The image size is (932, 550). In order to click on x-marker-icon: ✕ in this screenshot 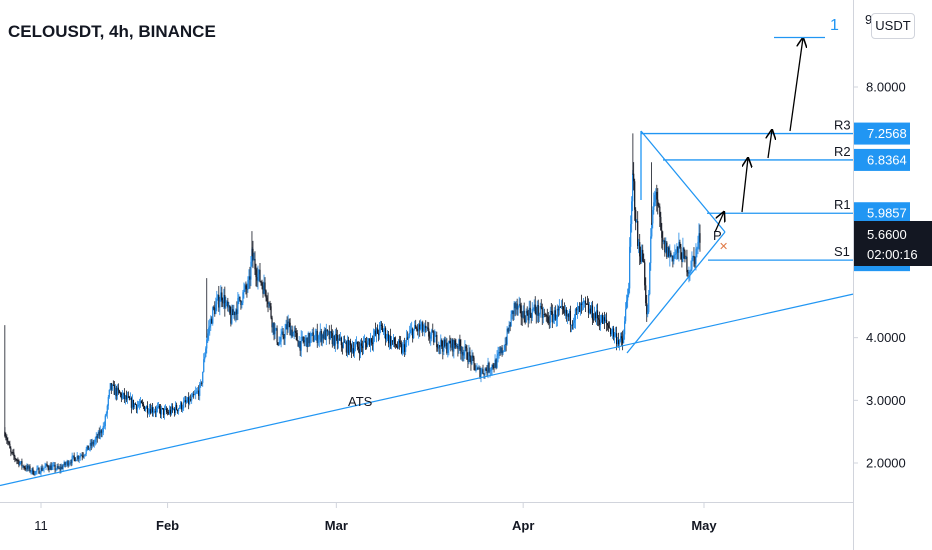, I will do `click(723, 246)`.